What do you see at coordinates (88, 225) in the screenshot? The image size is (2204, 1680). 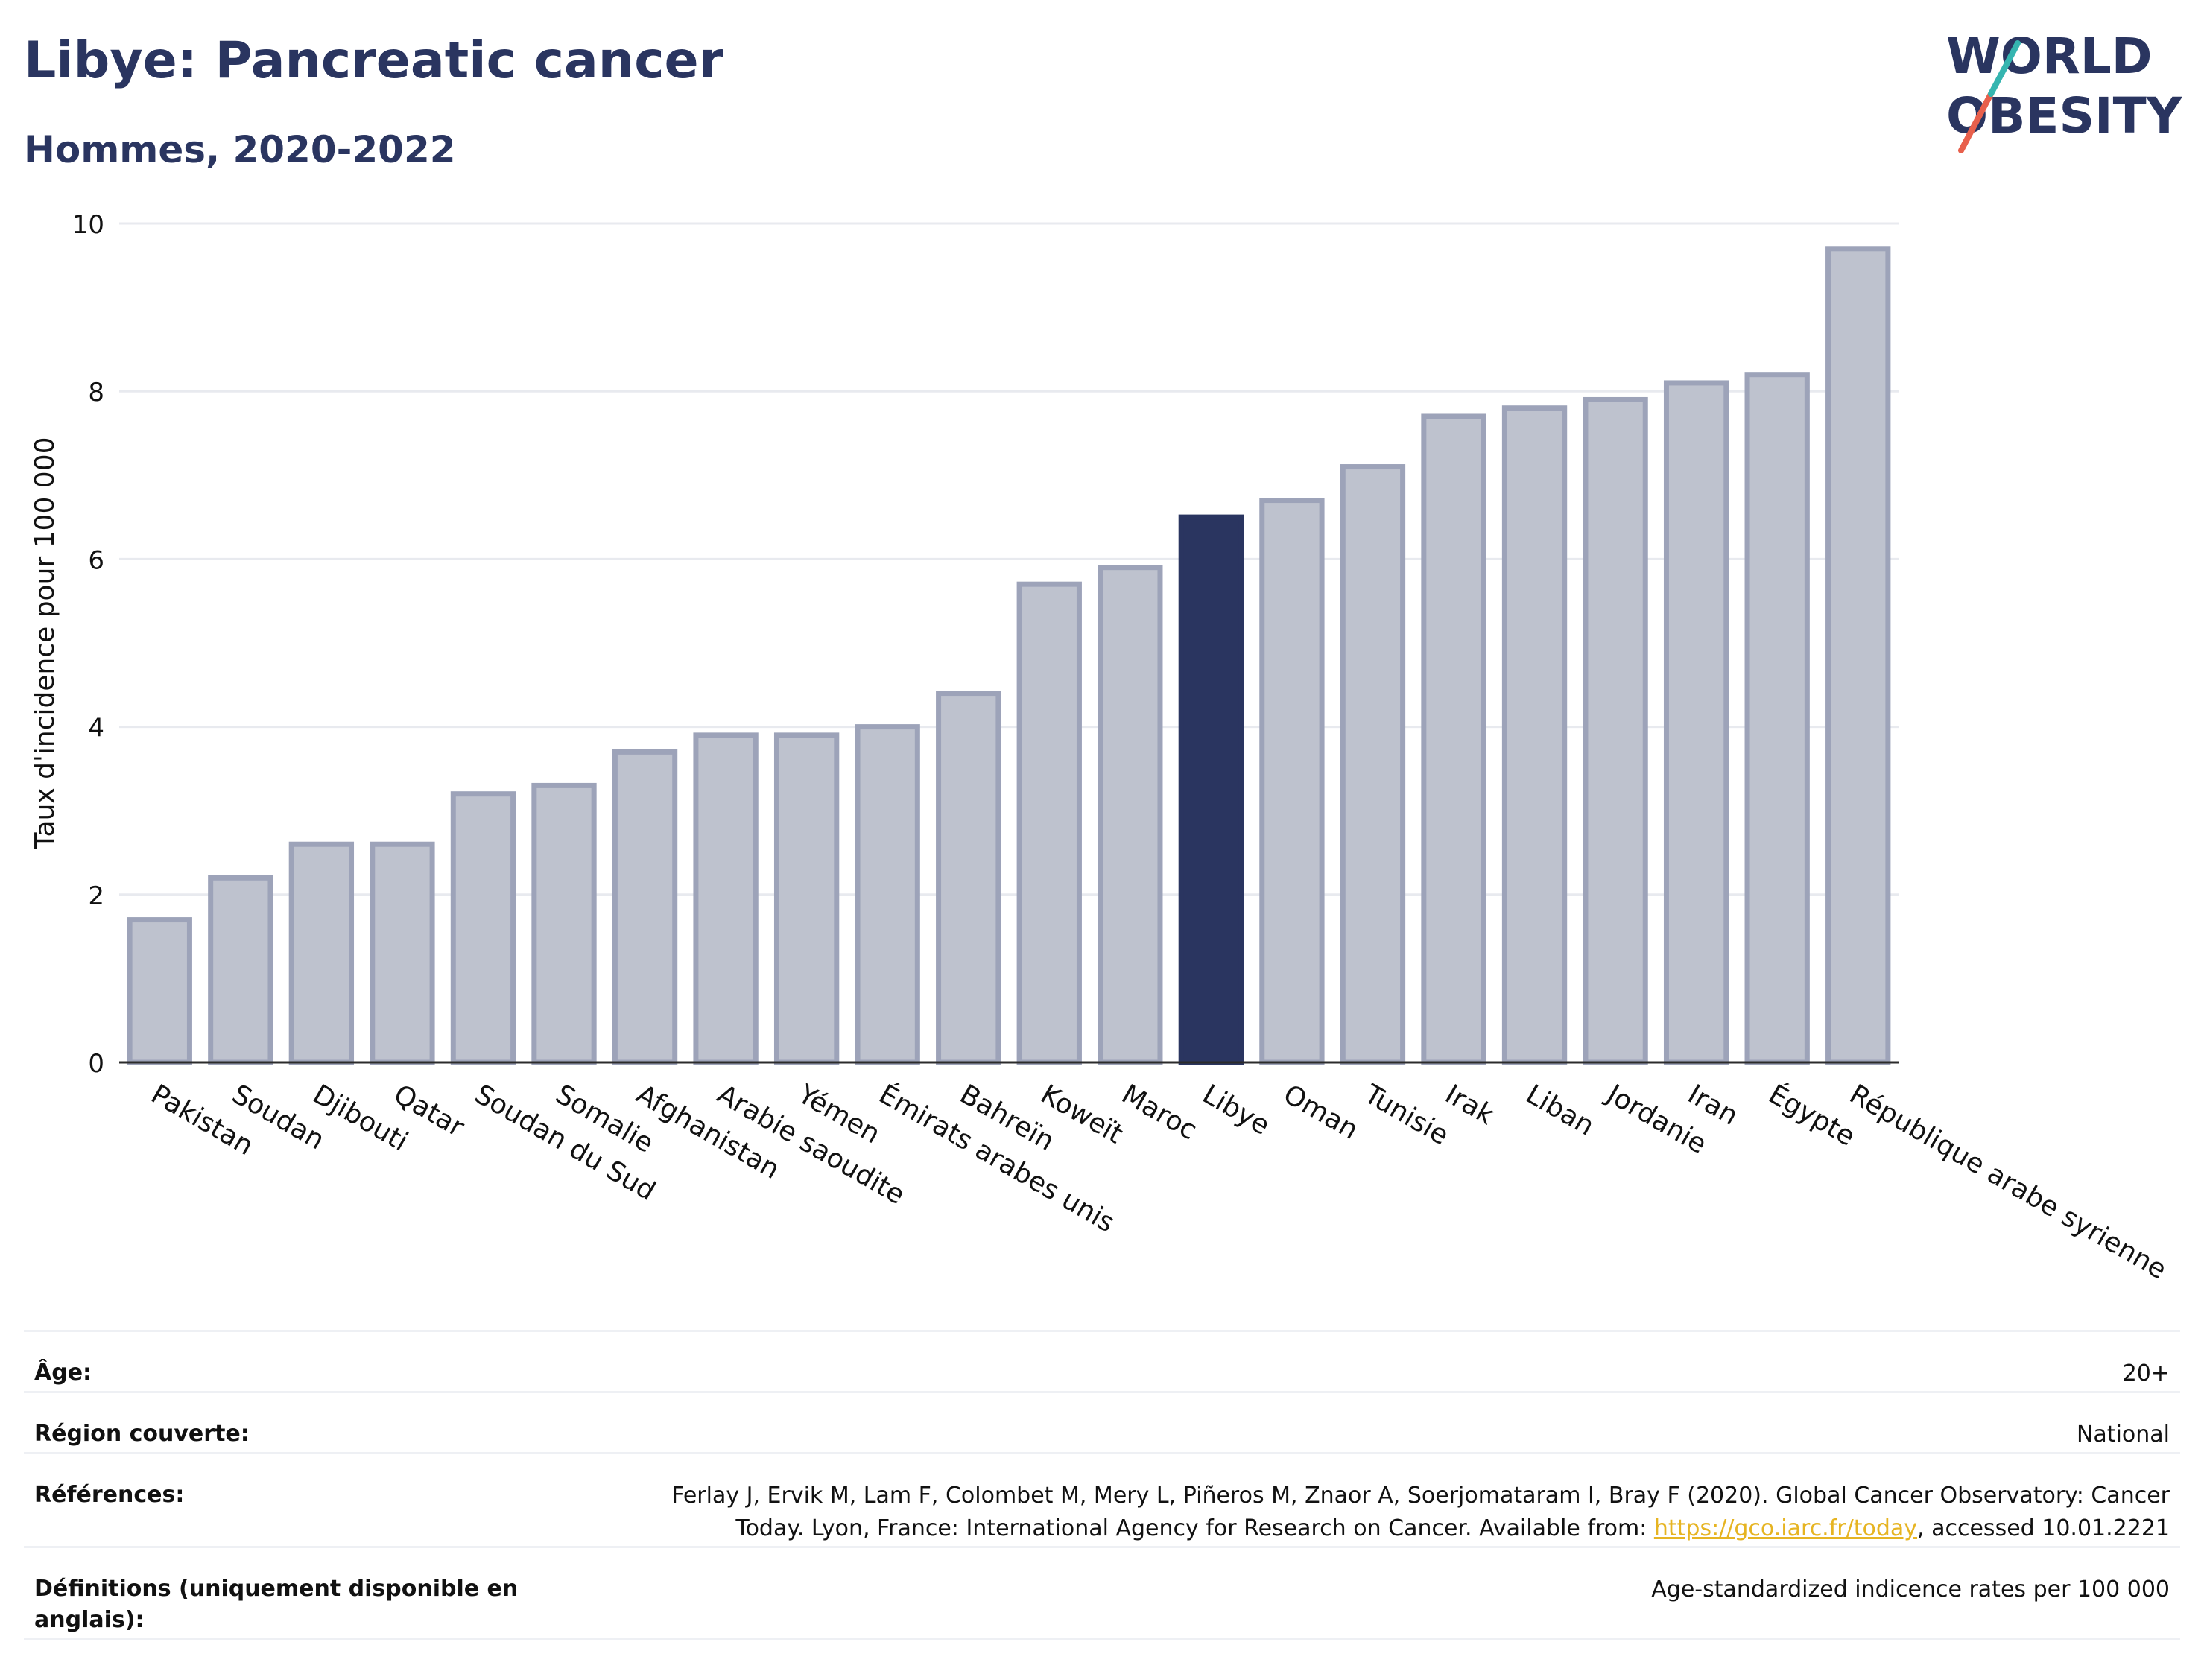 I see `y-tick-label: 10` at bounding box center [88, 225].